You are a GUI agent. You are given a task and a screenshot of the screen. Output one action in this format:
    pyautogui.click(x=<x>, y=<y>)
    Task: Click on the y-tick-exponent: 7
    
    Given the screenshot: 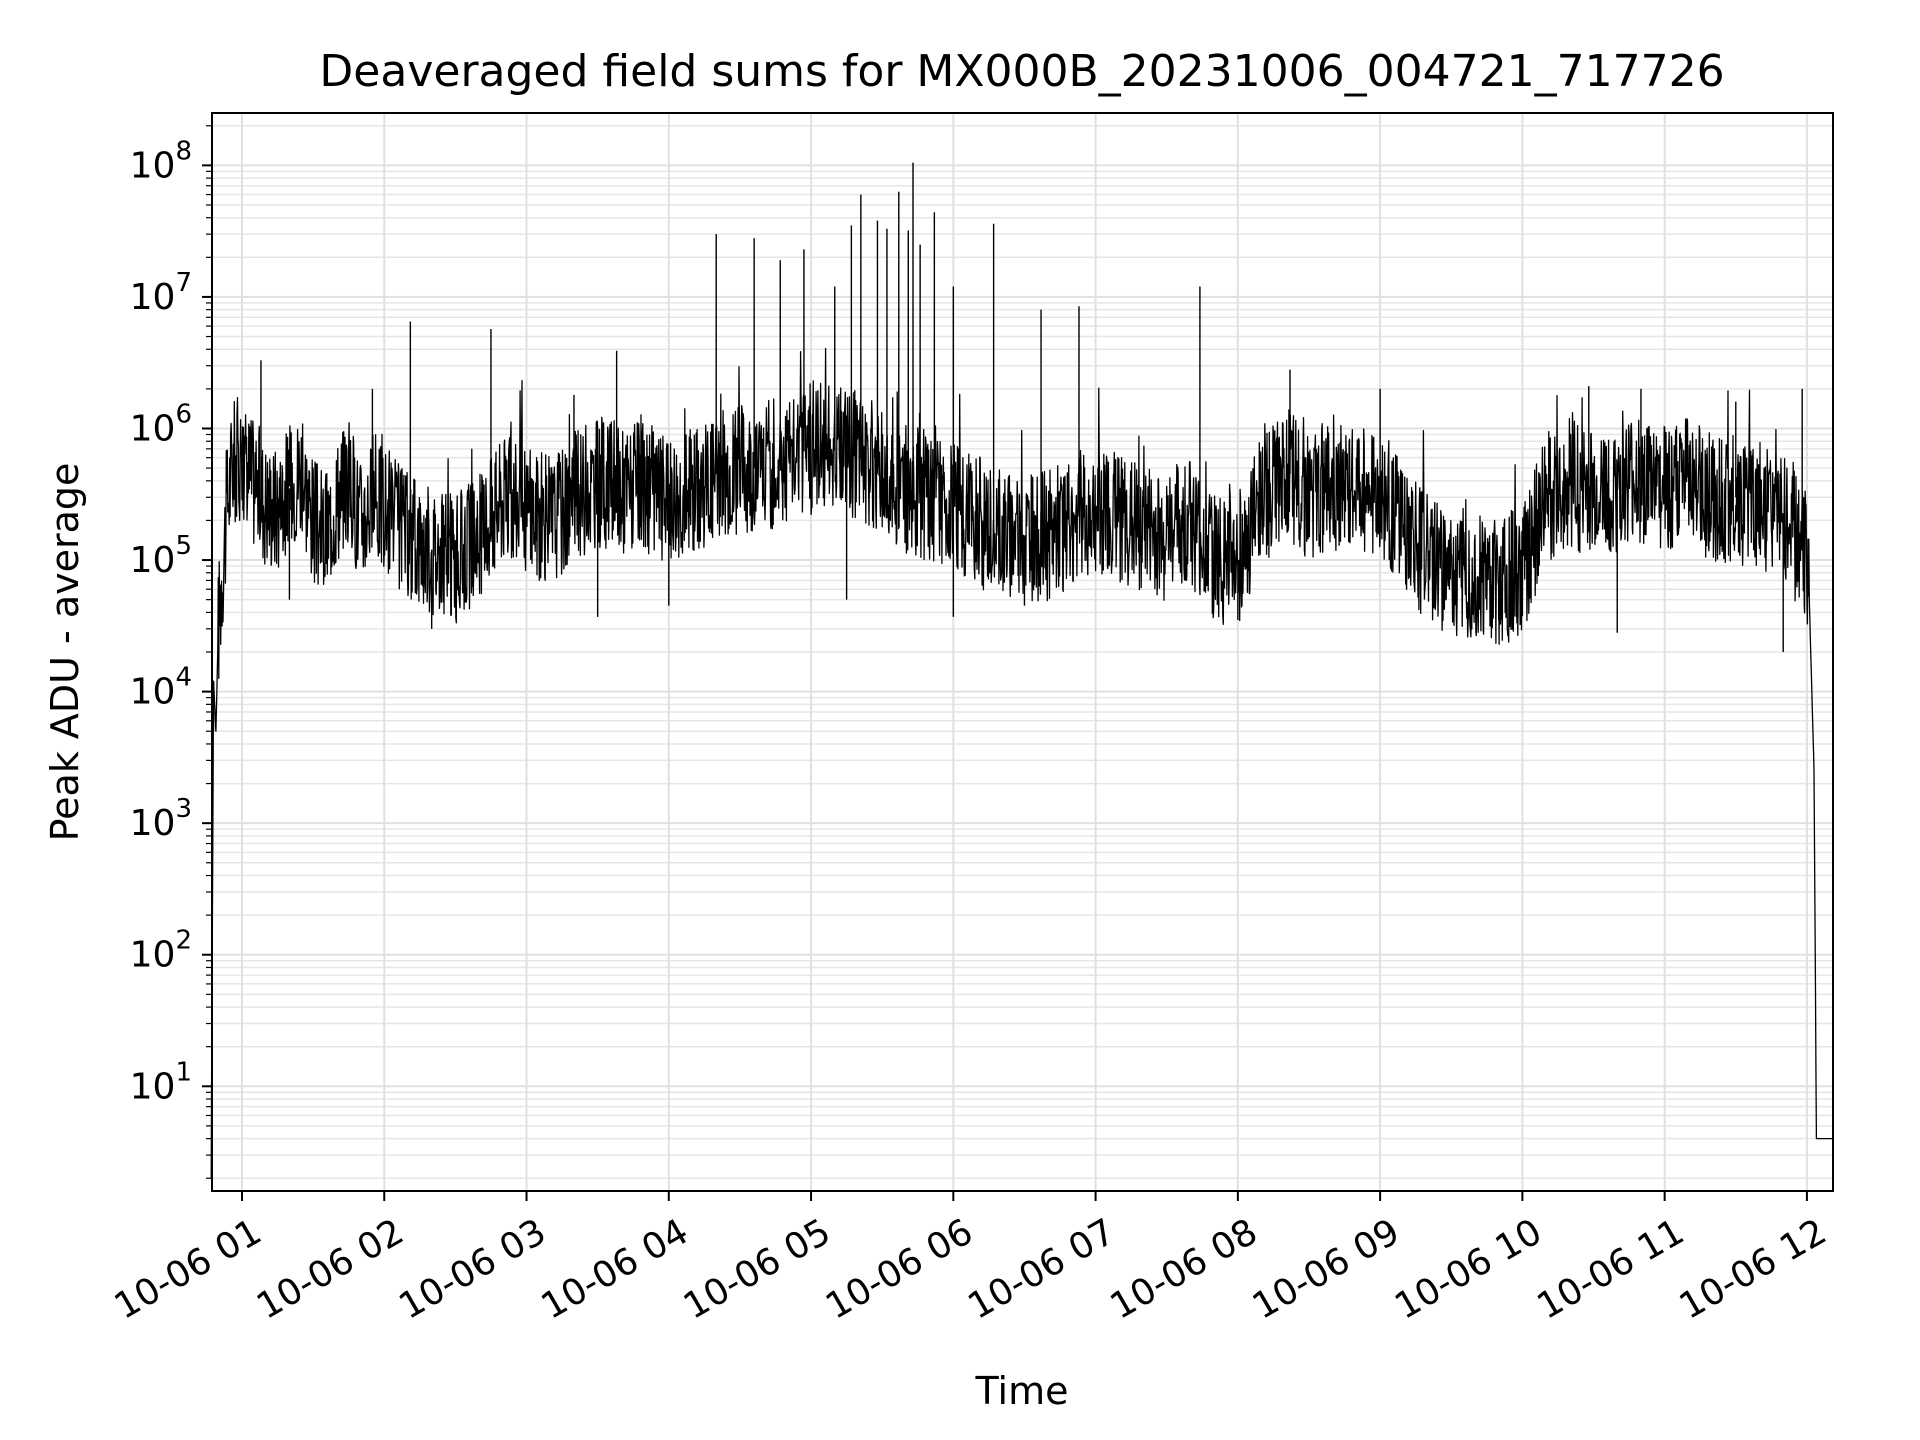 What is the action you would take?
    pyautogui.click(x=183, y=283)
    